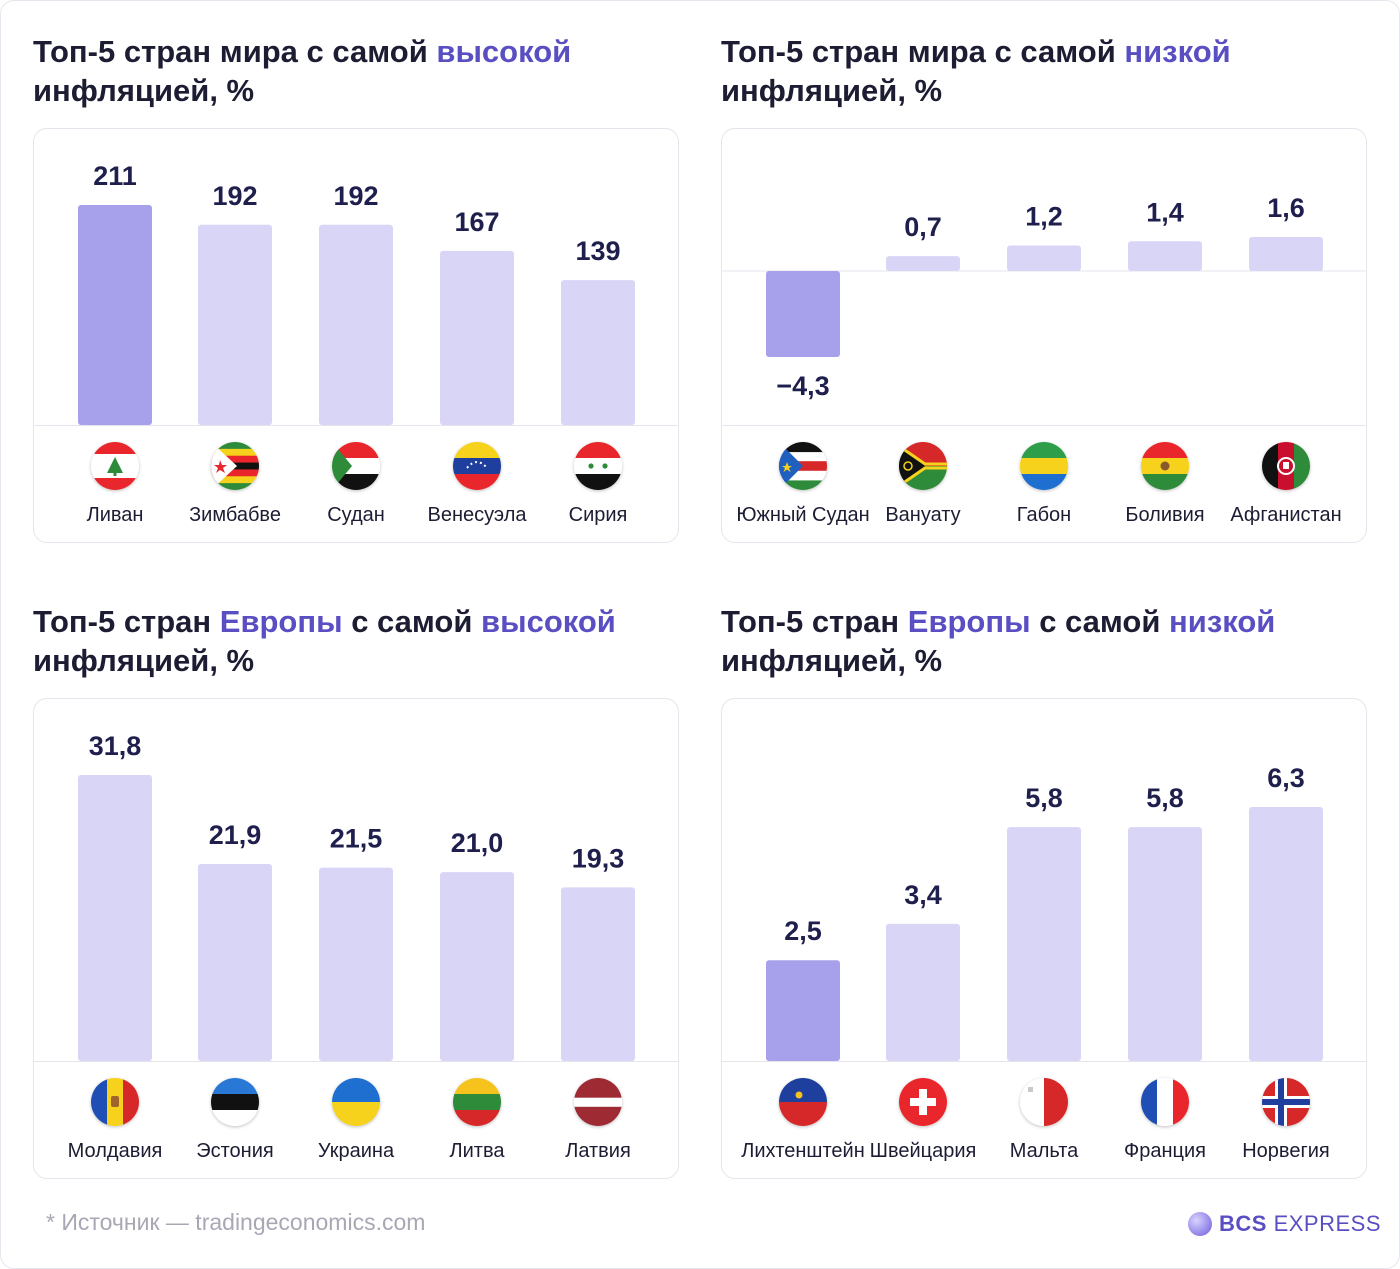 The image size is (1400, 1269). What do you see at coordinates (1323, 1223) in the screenshot?
I see `logo-light: EXPRESS` at bounding box center [1323, 1223].